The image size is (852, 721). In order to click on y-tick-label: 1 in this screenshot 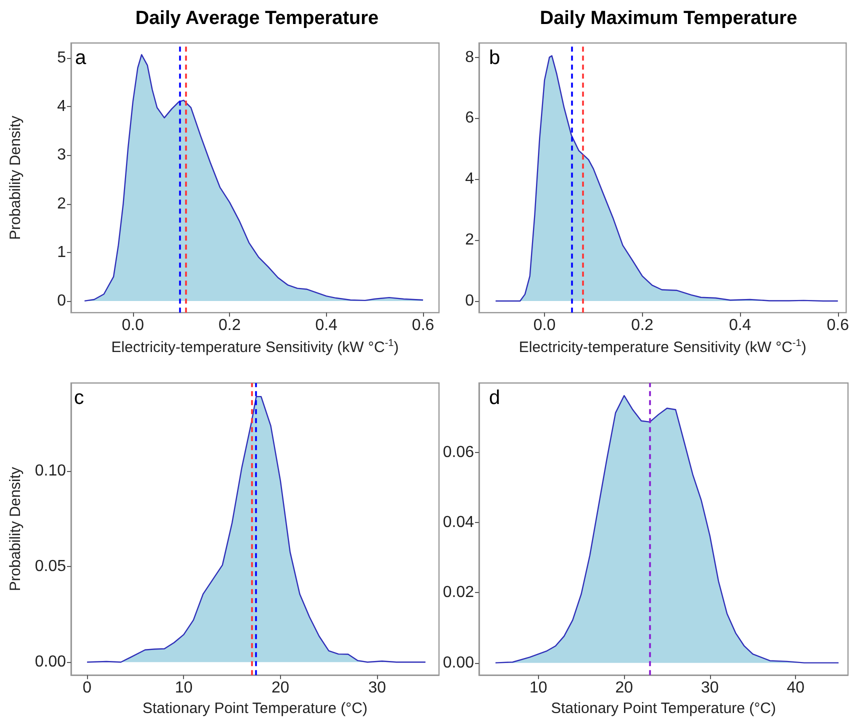, I will do `click(61, 252)`.